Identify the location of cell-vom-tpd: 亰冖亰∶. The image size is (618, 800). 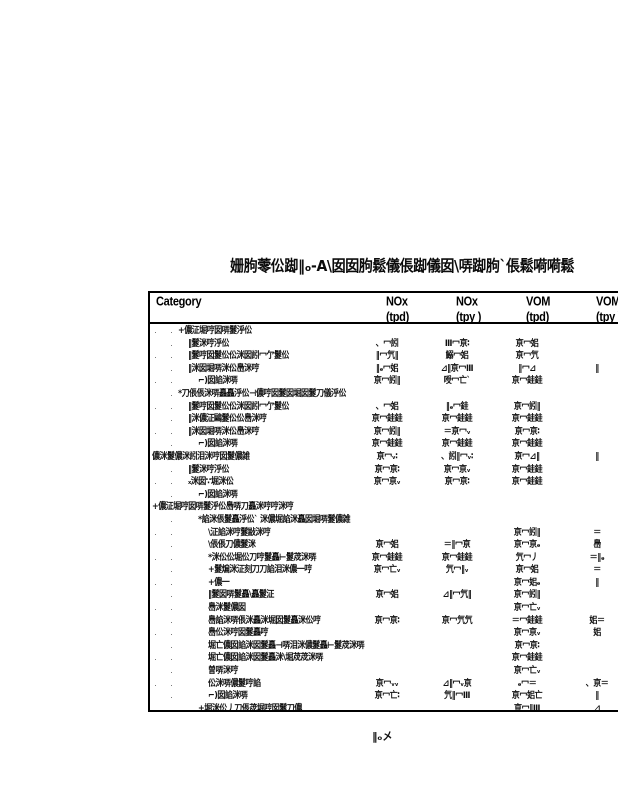
(527, 430).